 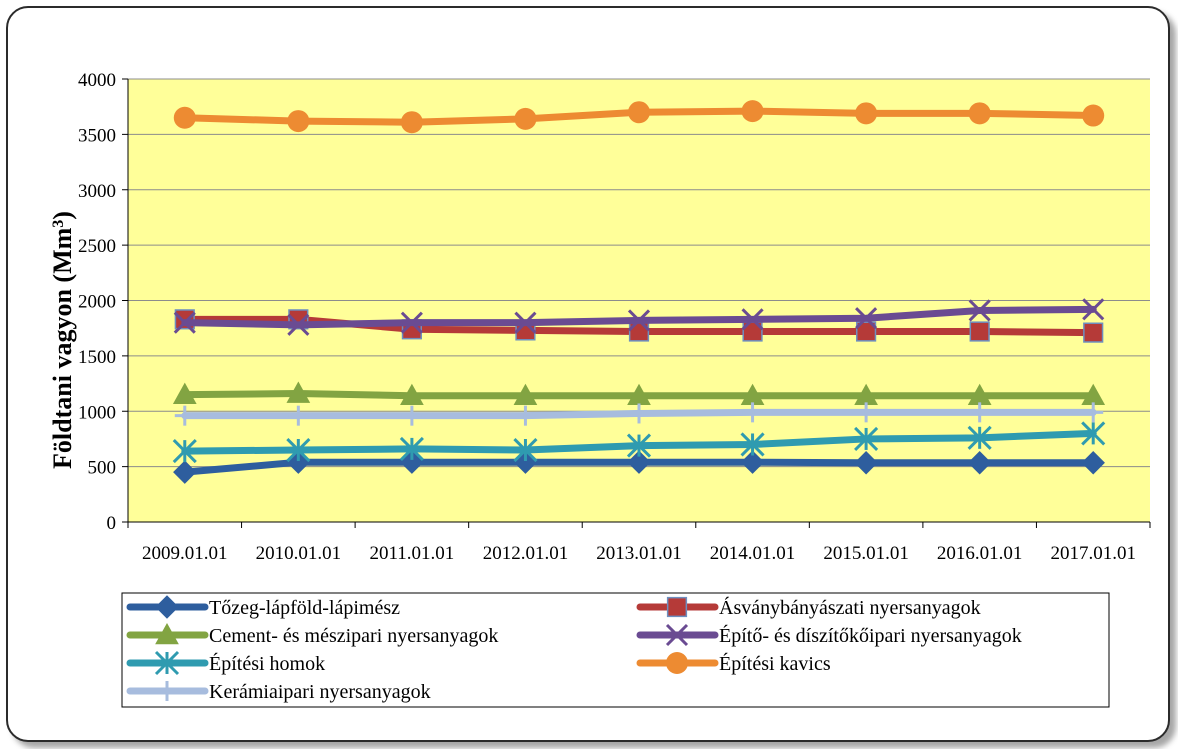 I want to click on legend-label: Ásványbányászati nyersanyagok, so click(x=850, y=607).